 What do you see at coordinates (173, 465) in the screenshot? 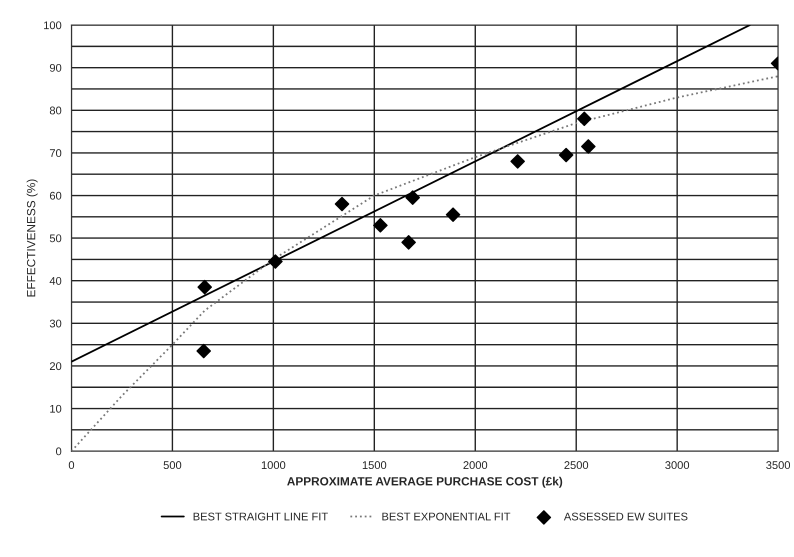
I see `x-tick-label: 500` at bounding box center [173, 465].